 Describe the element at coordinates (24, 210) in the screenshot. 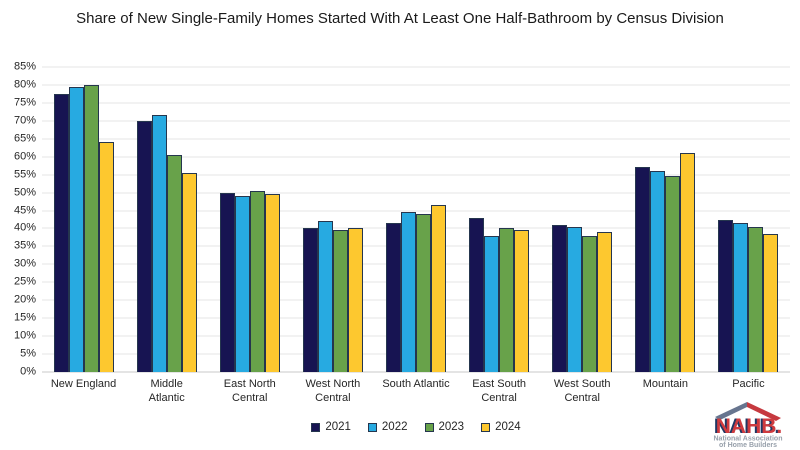

I see `y-tick-label: 45%` at that location.